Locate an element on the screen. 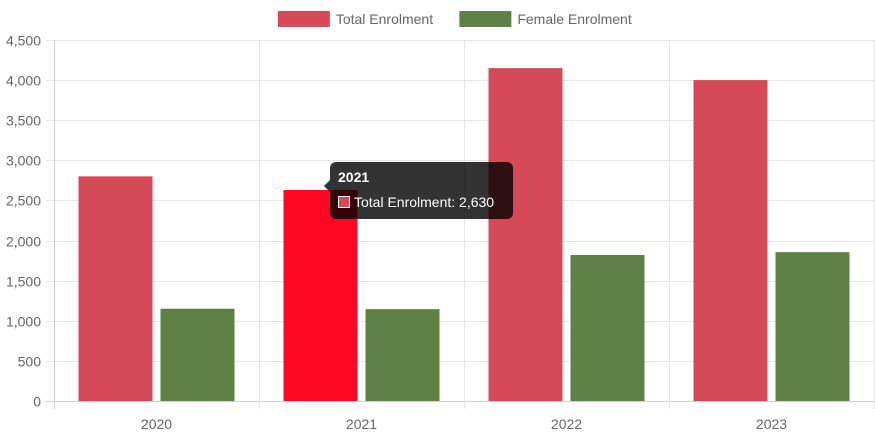 Image resolution: width=875 pixels, height=437 pixels. bar-total-2022 is located at coordinates (525, 235).